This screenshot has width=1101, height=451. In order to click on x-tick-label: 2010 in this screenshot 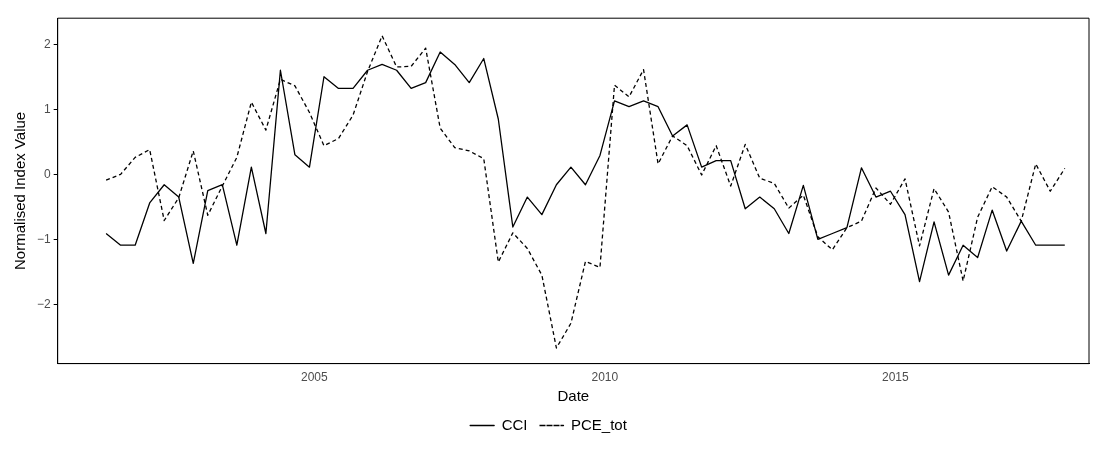, I will do `click(605, 377)`.